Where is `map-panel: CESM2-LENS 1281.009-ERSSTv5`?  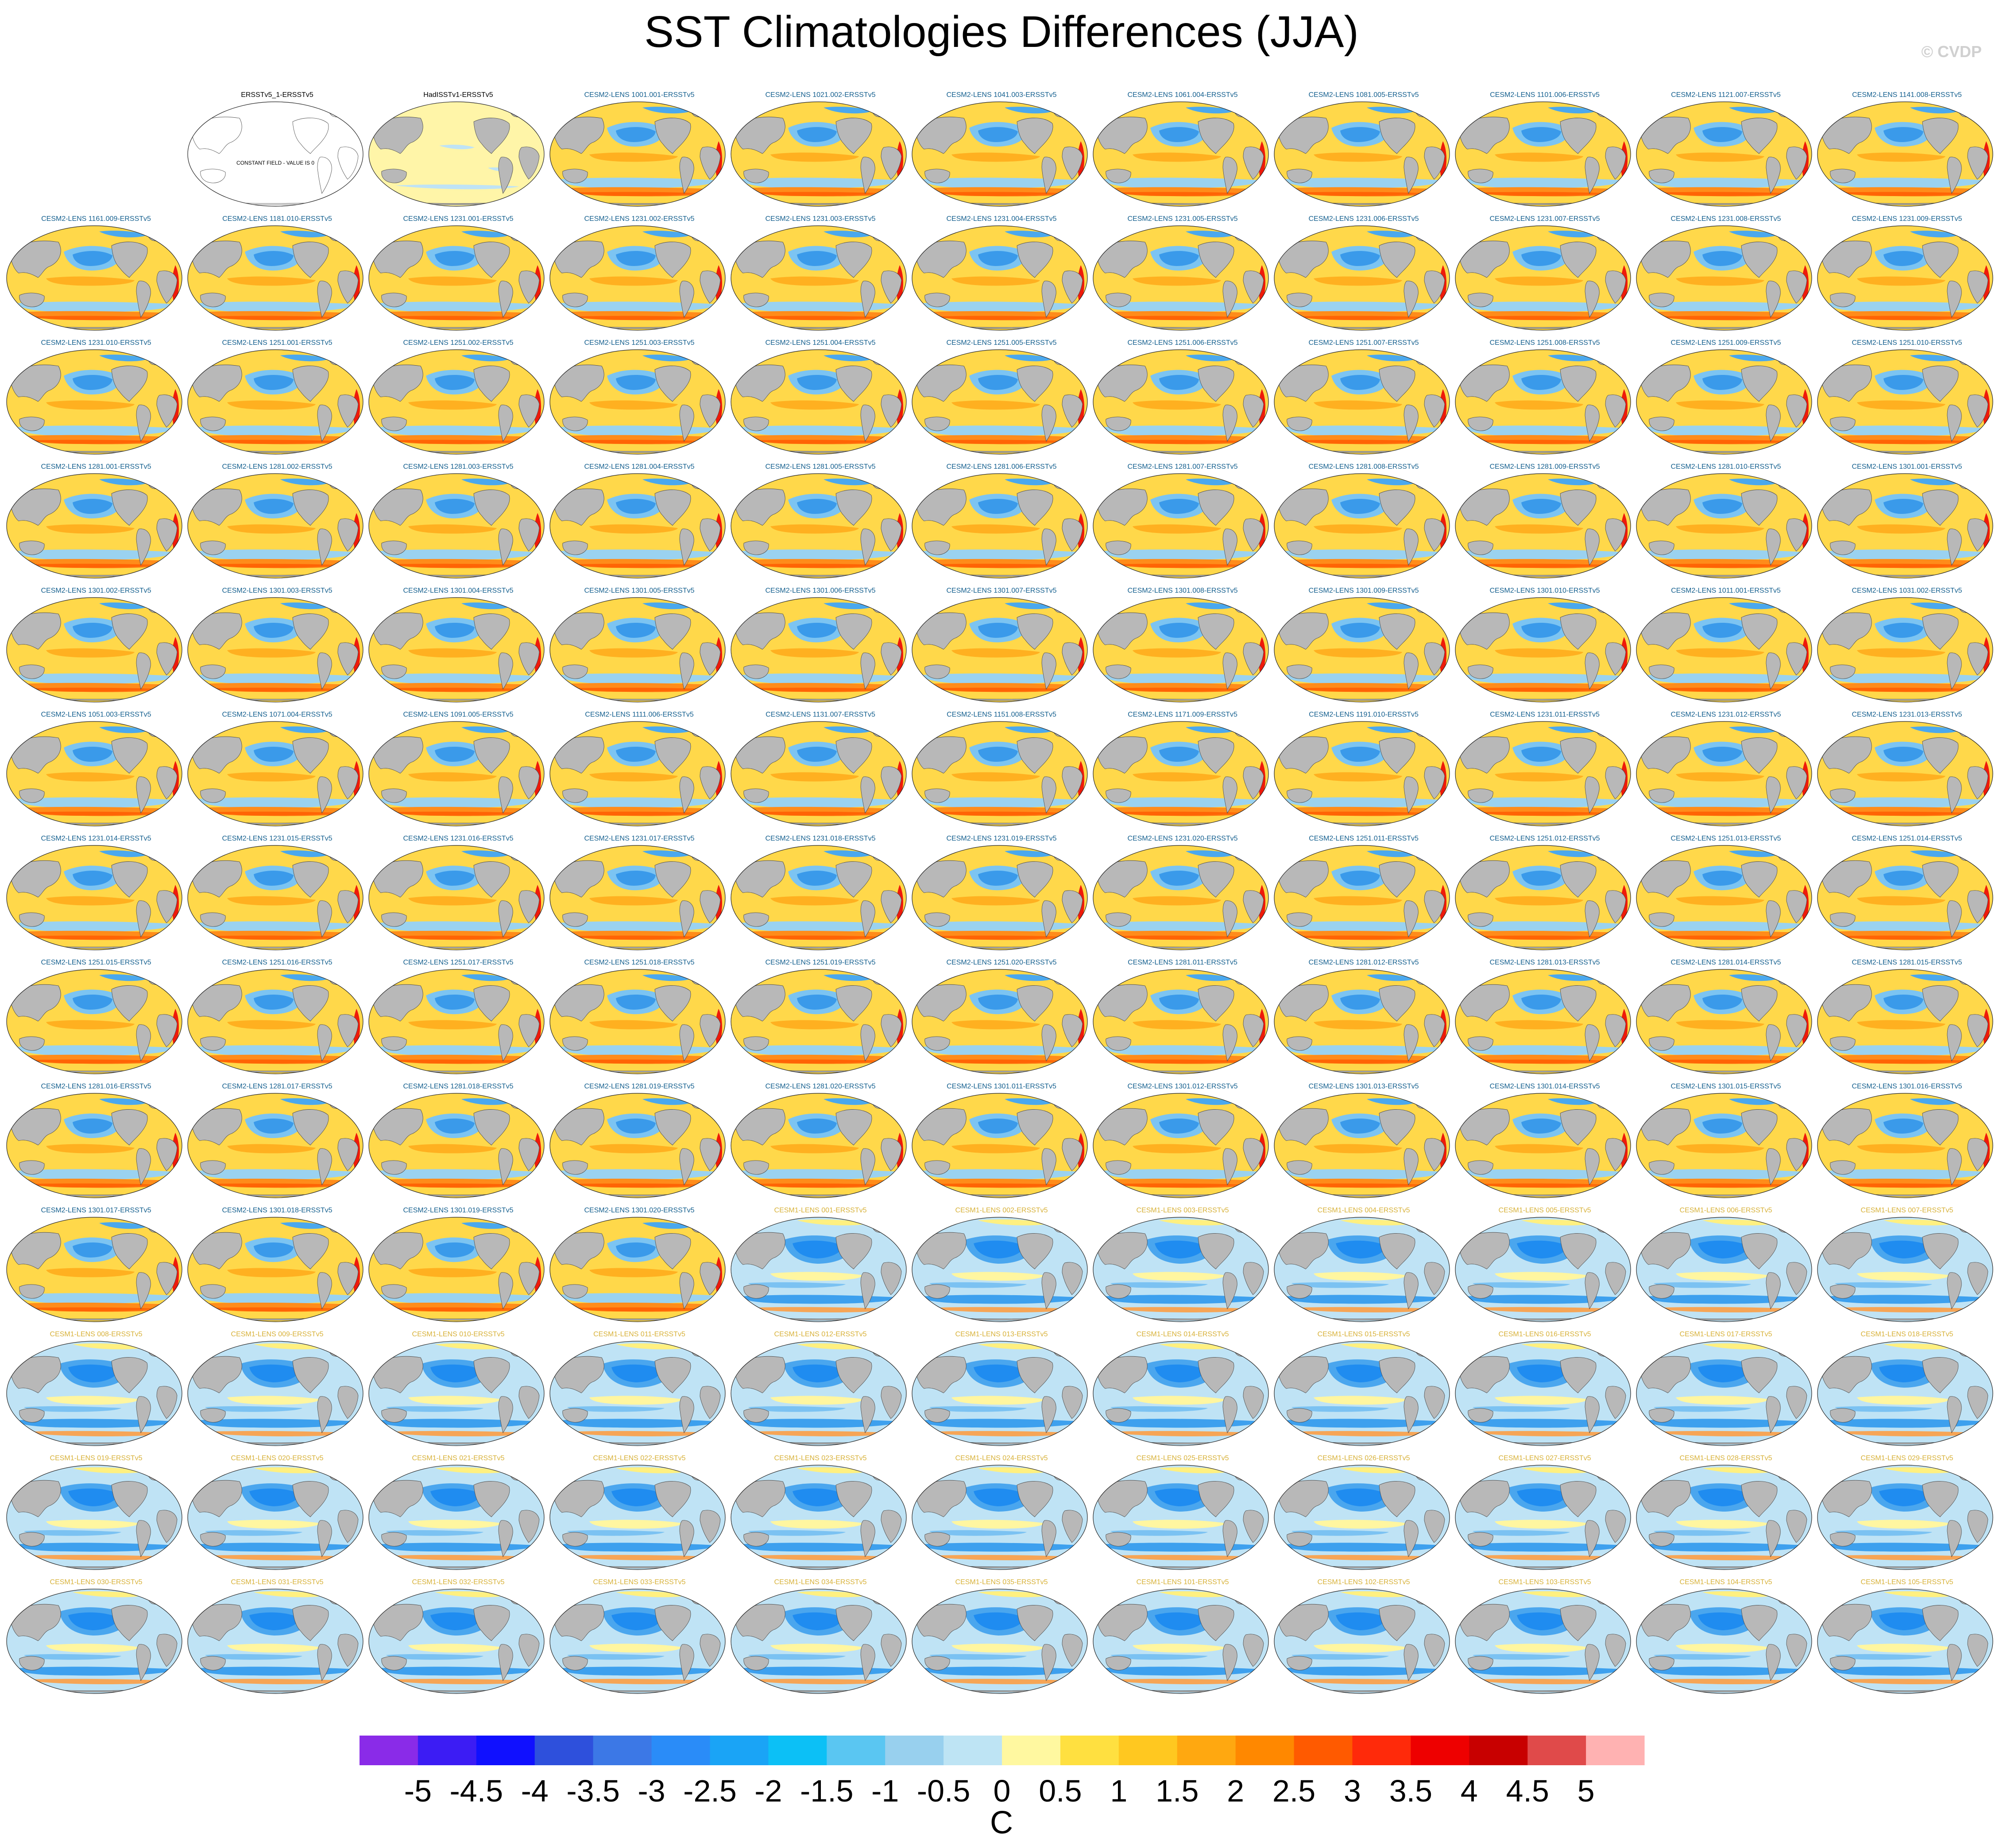 map-panel: CESM2-LENS 1281.009-ERSSTv5 is located at coordinates (1545, 523).